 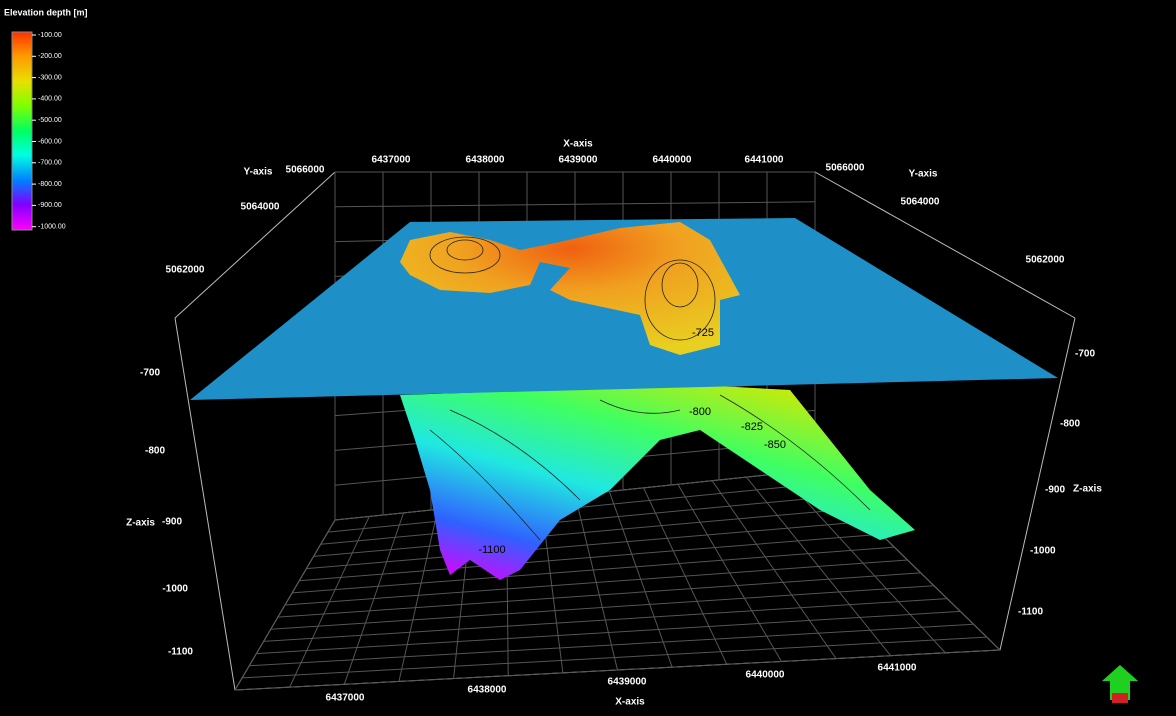 What do you see at coordinates (50, 184) in the screenshot?
I see `legend-label: -800.00` at bounding box center [50, 184].